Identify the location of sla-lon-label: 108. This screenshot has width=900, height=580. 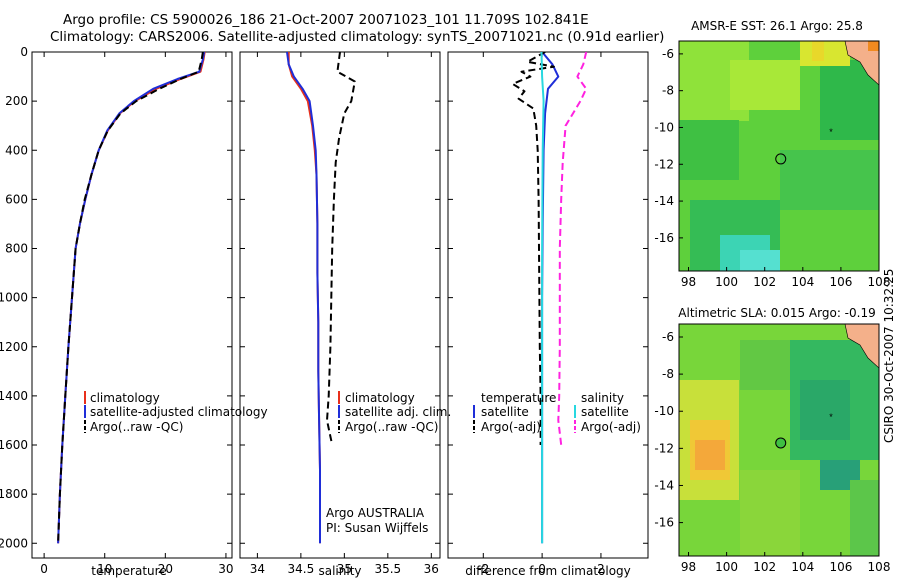
(879, 567).